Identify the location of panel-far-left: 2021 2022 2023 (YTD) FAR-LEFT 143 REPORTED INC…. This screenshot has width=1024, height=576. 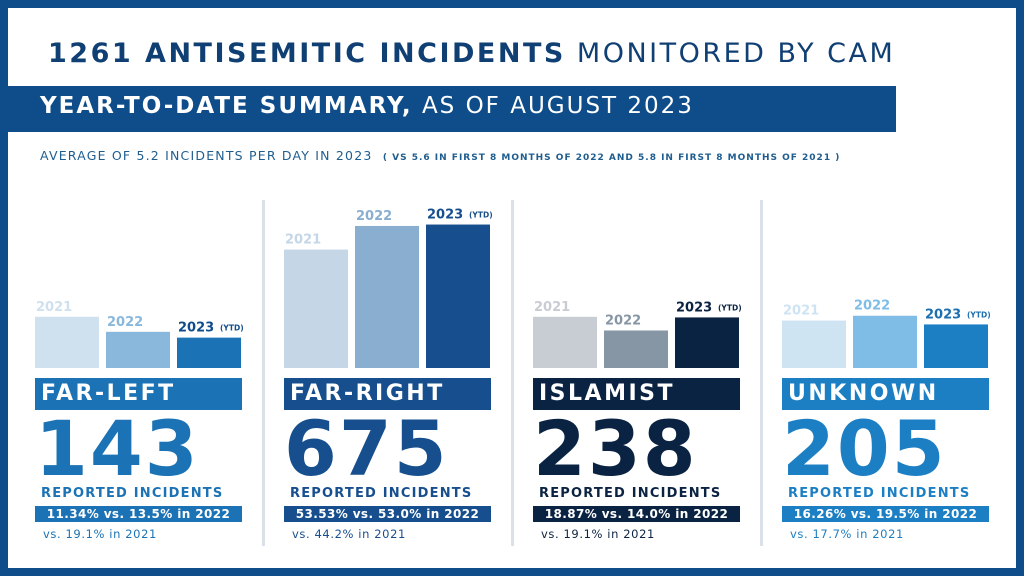
(145, 363).